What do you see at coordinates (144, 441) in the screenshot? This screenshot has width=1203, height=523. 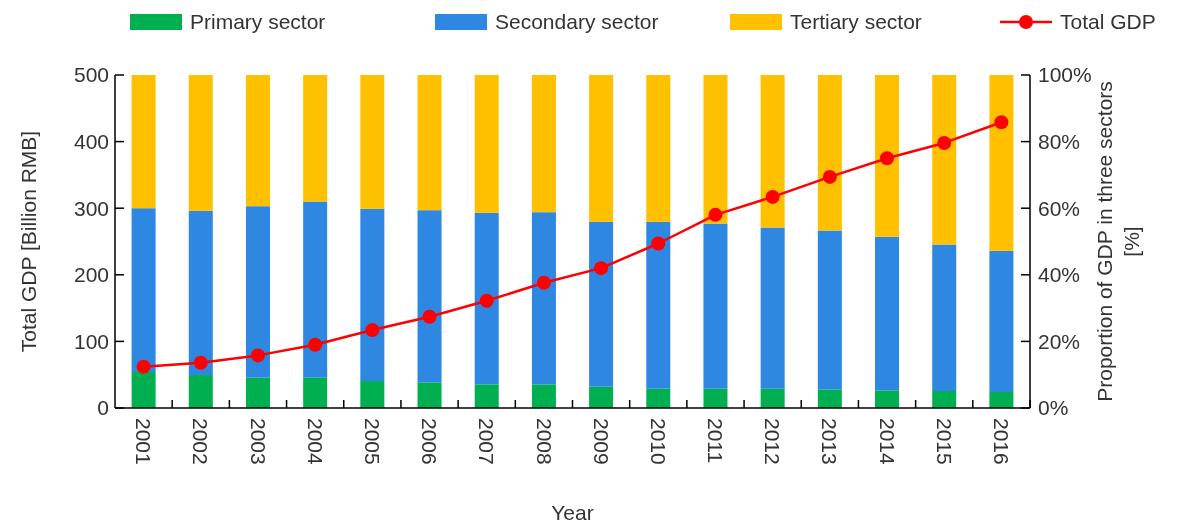 I see `x-tick-label: 2001` at bounding box center [144, 441].